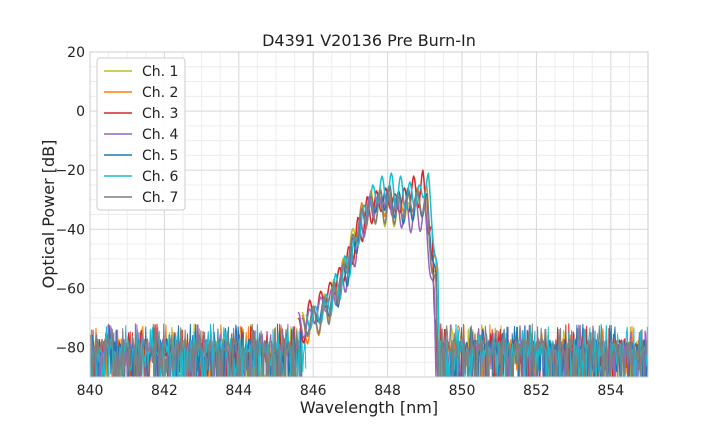  I want to click on legend-label-6: Ch. 6, so click(160, 177).